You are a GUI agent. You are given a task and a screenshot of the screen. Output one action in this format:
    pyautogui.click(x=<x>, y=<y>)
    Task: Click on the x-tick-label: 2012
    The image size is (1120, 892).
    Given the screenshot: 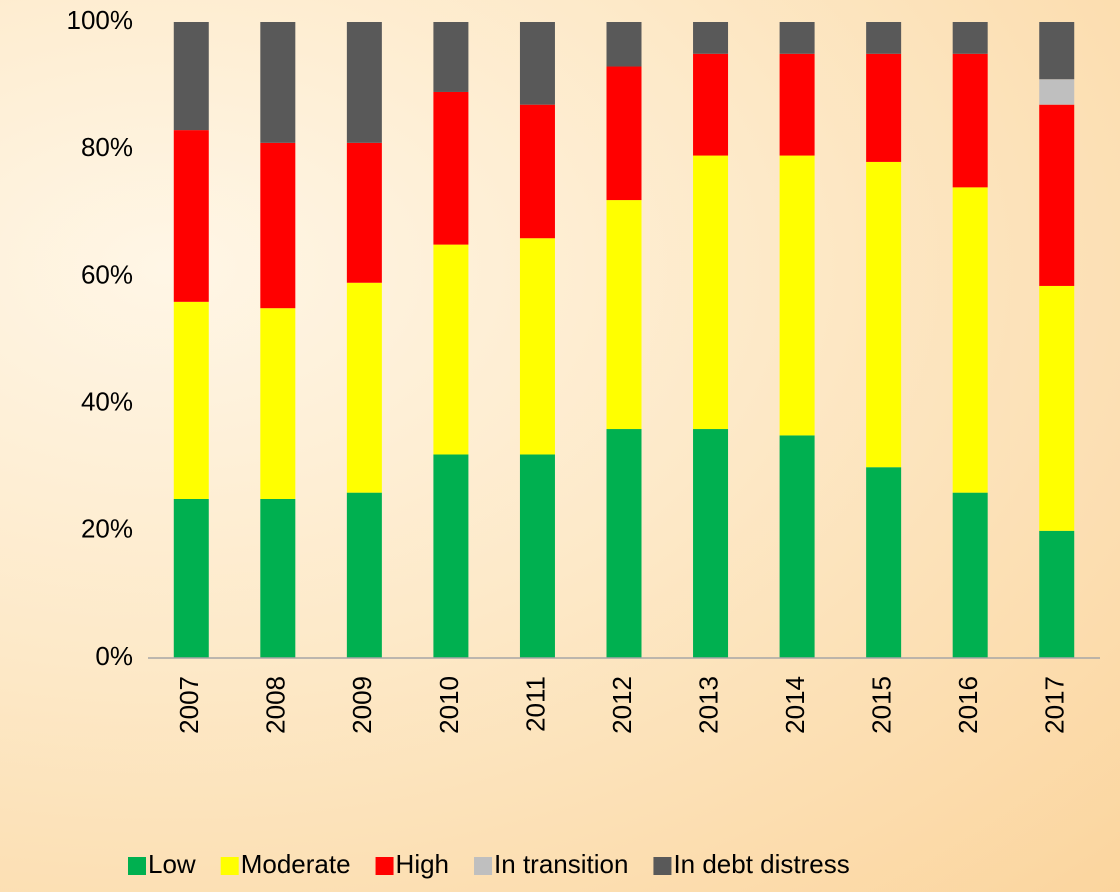 What is the action you would take?
    pyautogui.click(x=622, y=705)
    